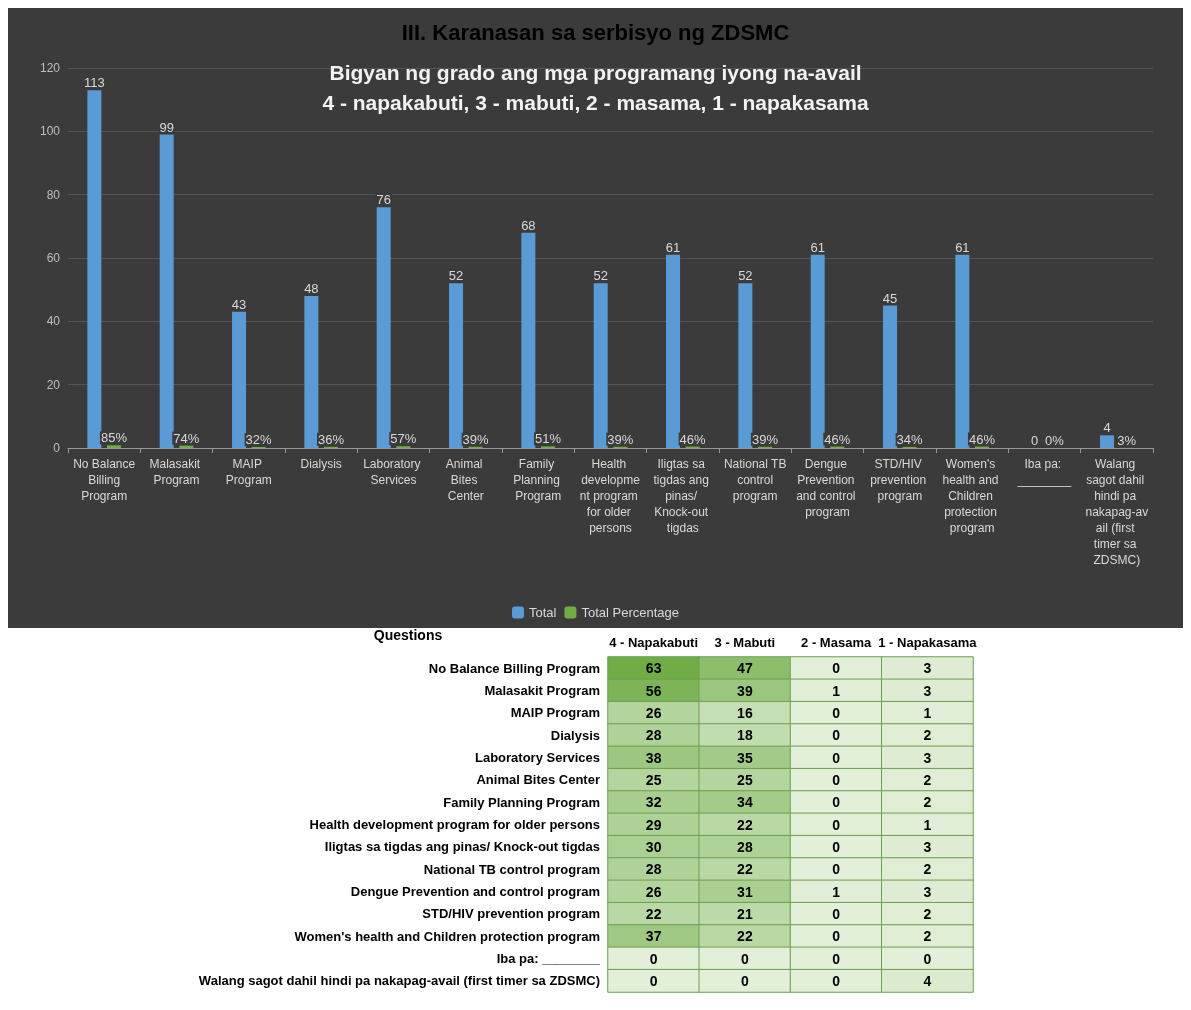  I want to click on x-tick-label: 1 - Napakasama, so click(928, 642).